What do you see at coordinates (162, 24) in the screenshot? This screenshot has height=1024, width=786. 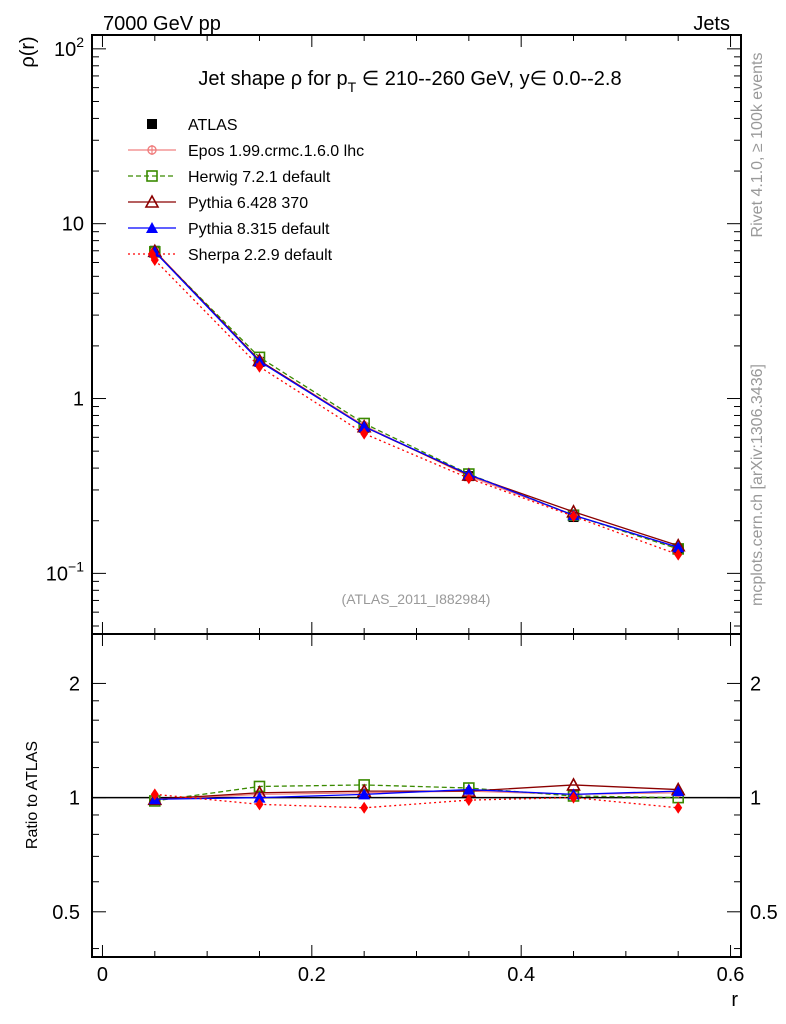 I see `header-left: 7000 GeV pp` at bounding box center [162, 24].